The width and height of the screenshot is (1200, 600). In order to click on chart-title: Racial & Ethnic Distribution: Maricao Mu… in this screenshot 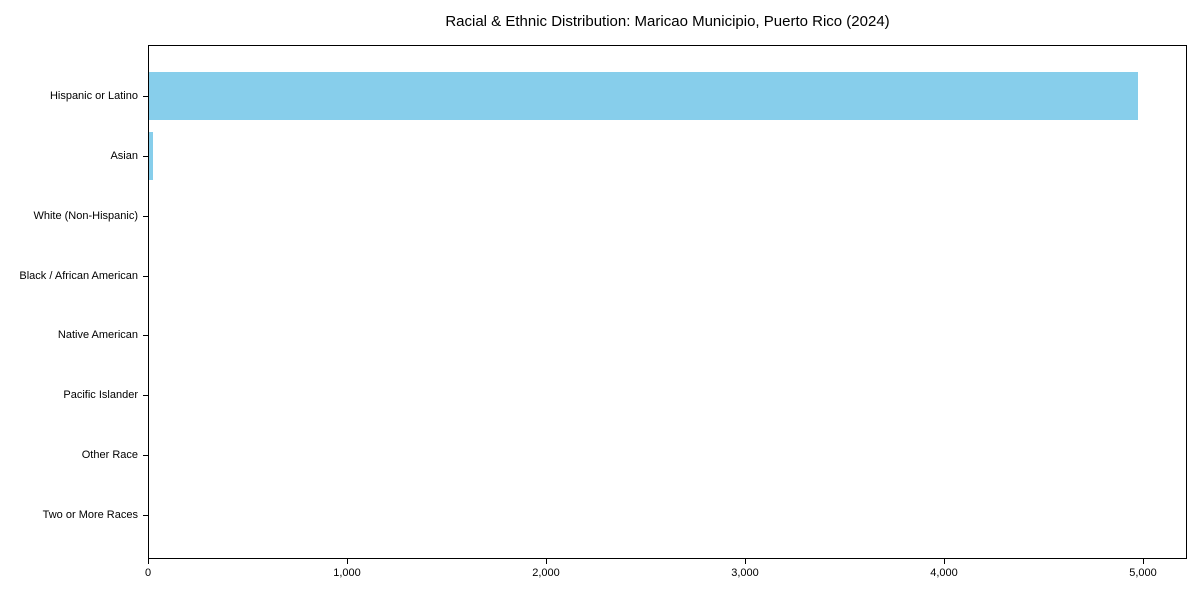, I will do `click(667, 21)`.